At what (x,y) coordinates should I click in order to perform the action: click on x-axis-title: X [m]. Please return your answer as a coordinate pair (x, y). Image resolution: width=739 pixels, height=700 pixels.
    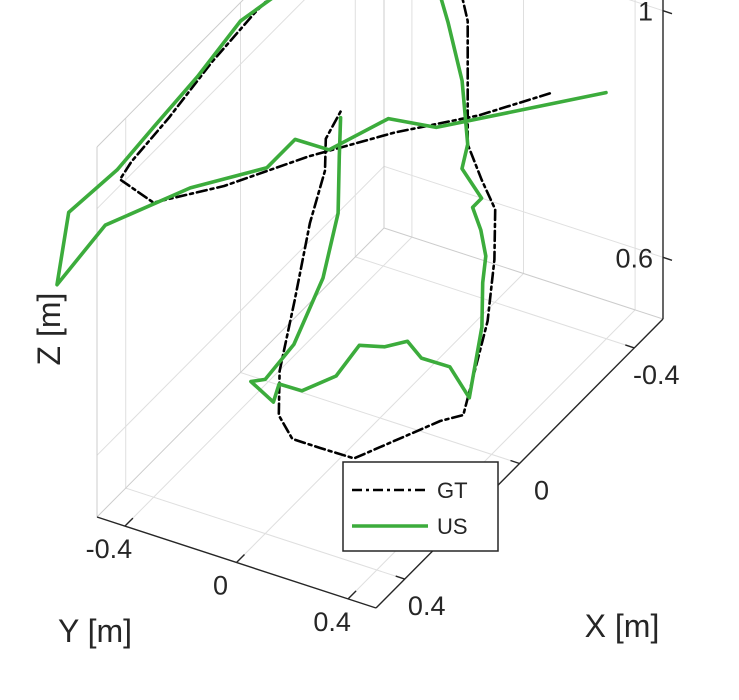
    Looking at the image, I should click on (622, 626).